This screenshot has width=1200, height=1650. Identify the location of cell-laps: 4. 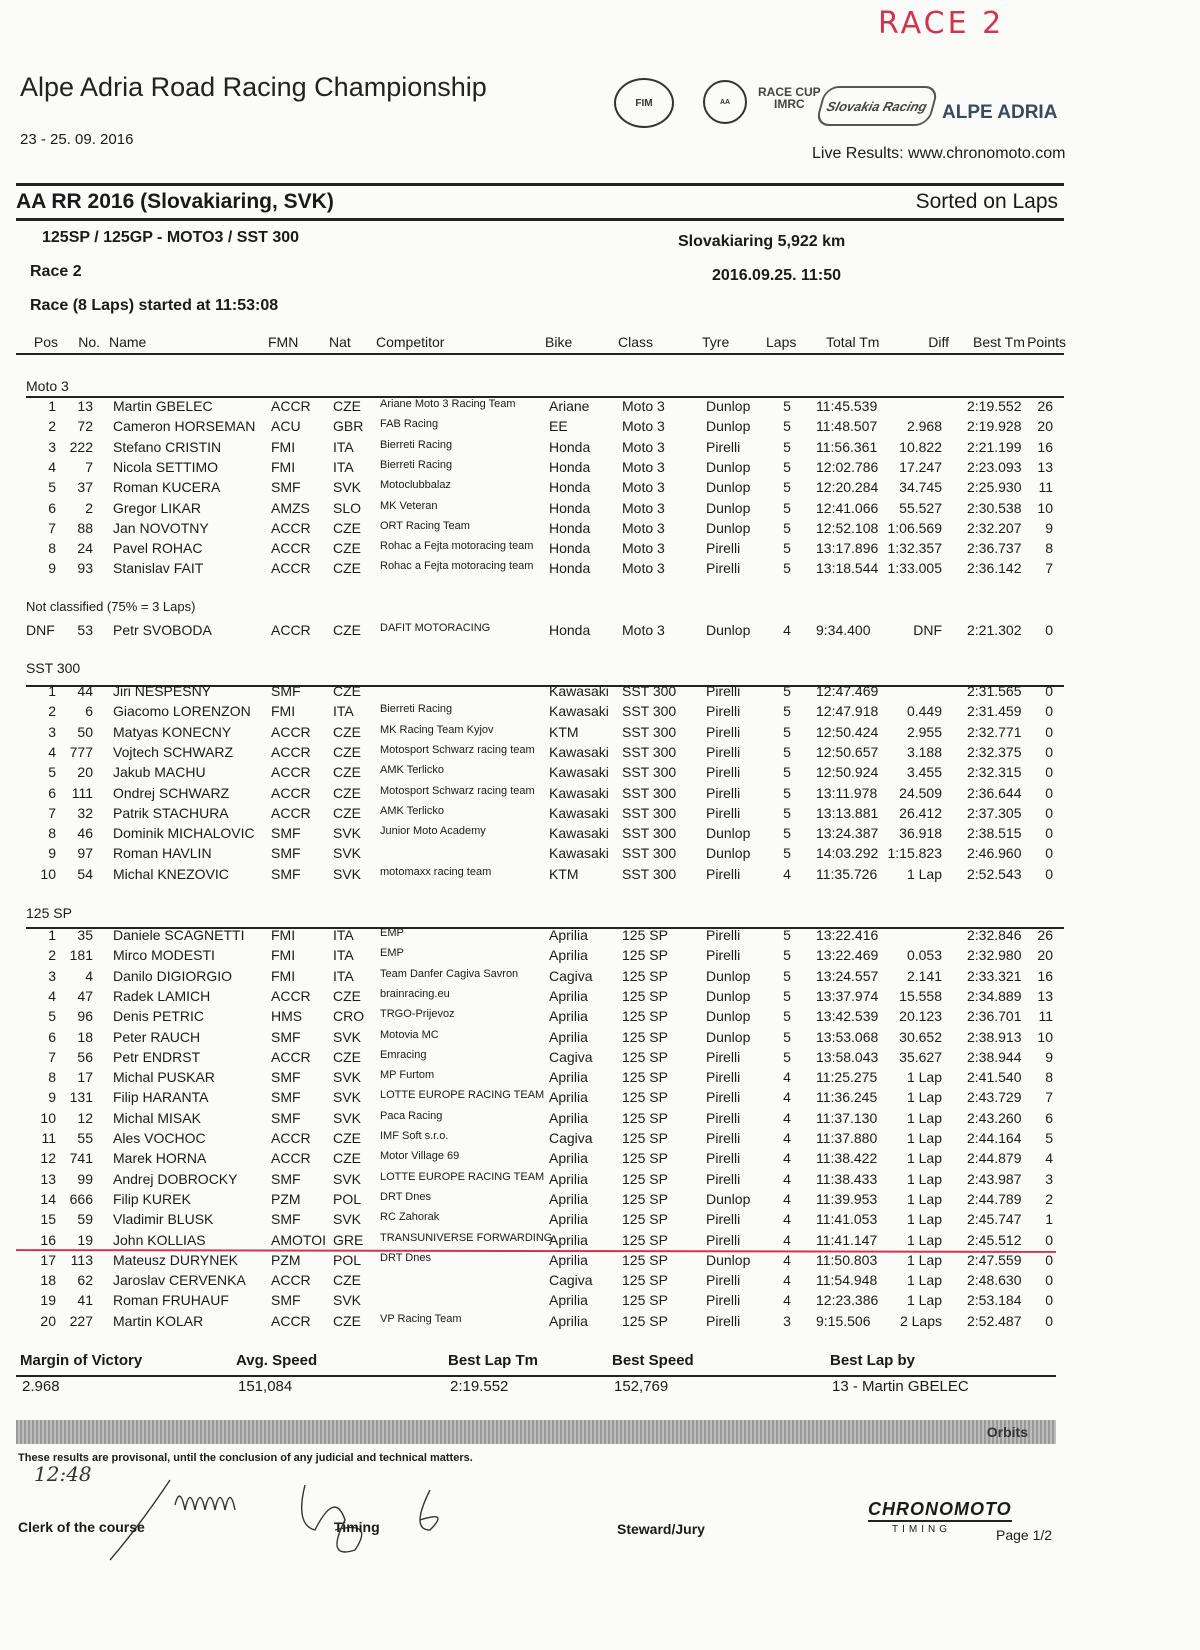
(787, 1118).